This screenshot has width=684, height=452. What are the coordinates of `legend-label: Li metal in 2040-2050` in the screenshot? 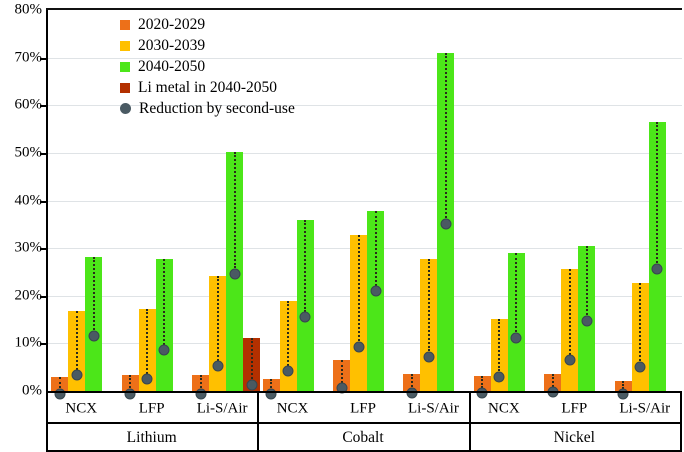 It's located at (208, 87).